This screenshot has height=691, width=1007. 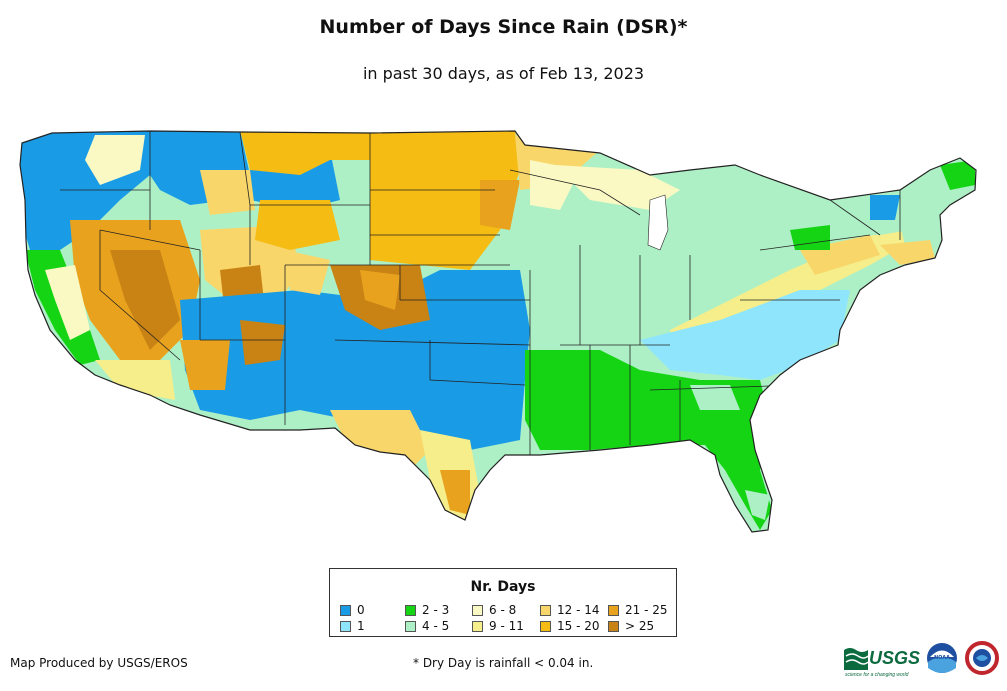 I want to click on credit-text: Map Produced by USGS/EROS, so click(x=99, y=663).